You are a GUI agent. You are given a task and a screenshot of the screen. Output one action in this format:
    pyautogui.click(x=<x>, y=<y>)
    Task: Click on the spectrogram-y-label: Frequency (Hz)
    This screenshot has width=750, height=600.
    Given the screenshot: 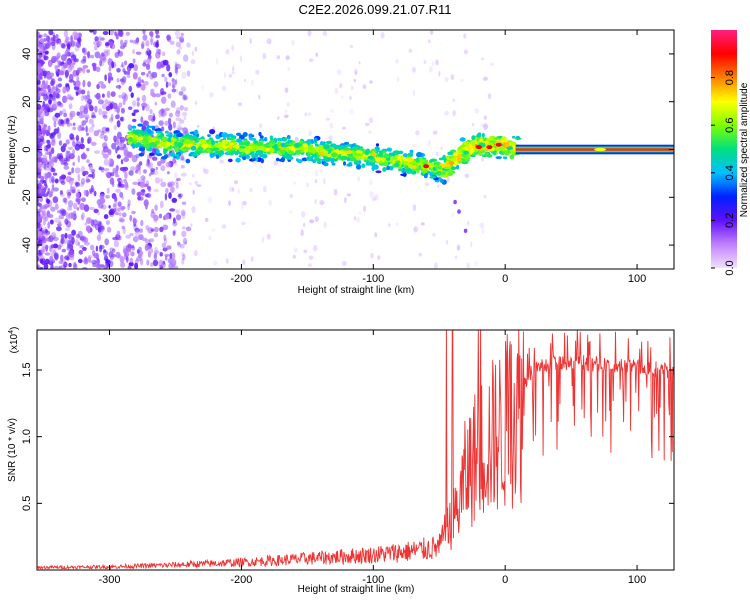 What is the action you would take?
    pyautogui.click(x=12, y=150)
    